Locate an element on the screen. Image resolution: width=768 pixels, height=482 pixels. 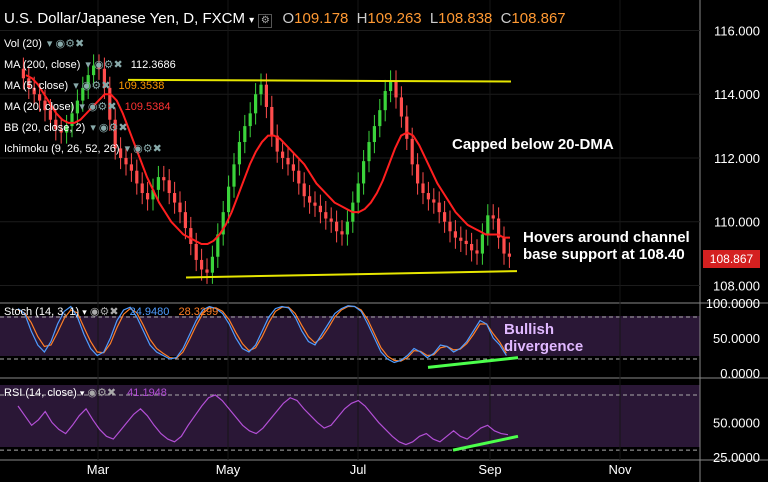
close-label: C is located at coordinates (506, 18).